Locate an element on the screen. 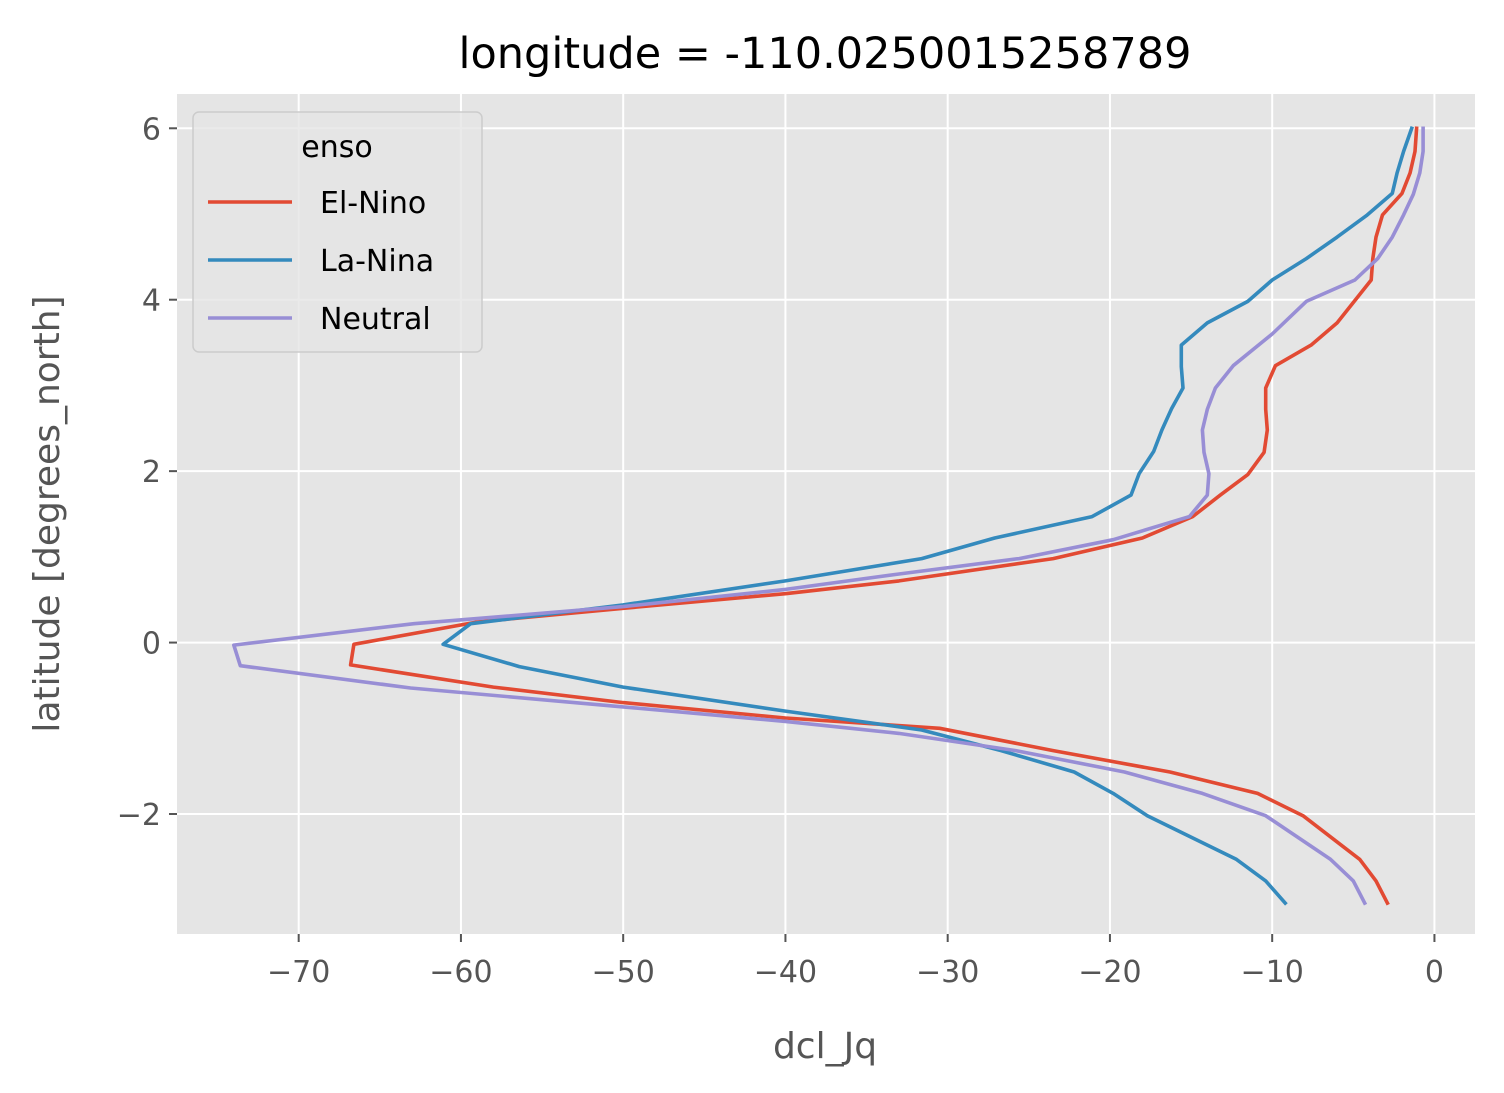 The height and width of the screenshot is (1093, 1504). y-tick-label: 4 is located at coordinates (151, 301).